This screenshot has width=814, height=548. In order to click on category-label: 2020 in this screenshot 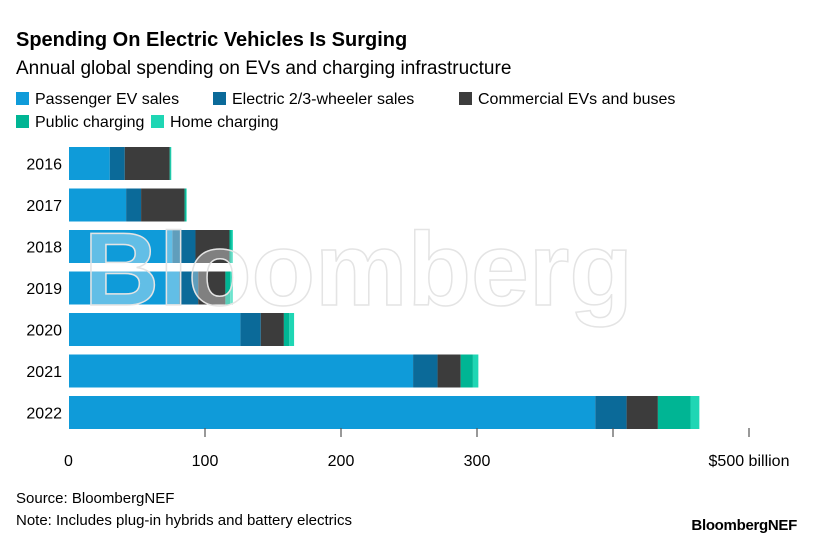, I will do `click(44, 331)`.